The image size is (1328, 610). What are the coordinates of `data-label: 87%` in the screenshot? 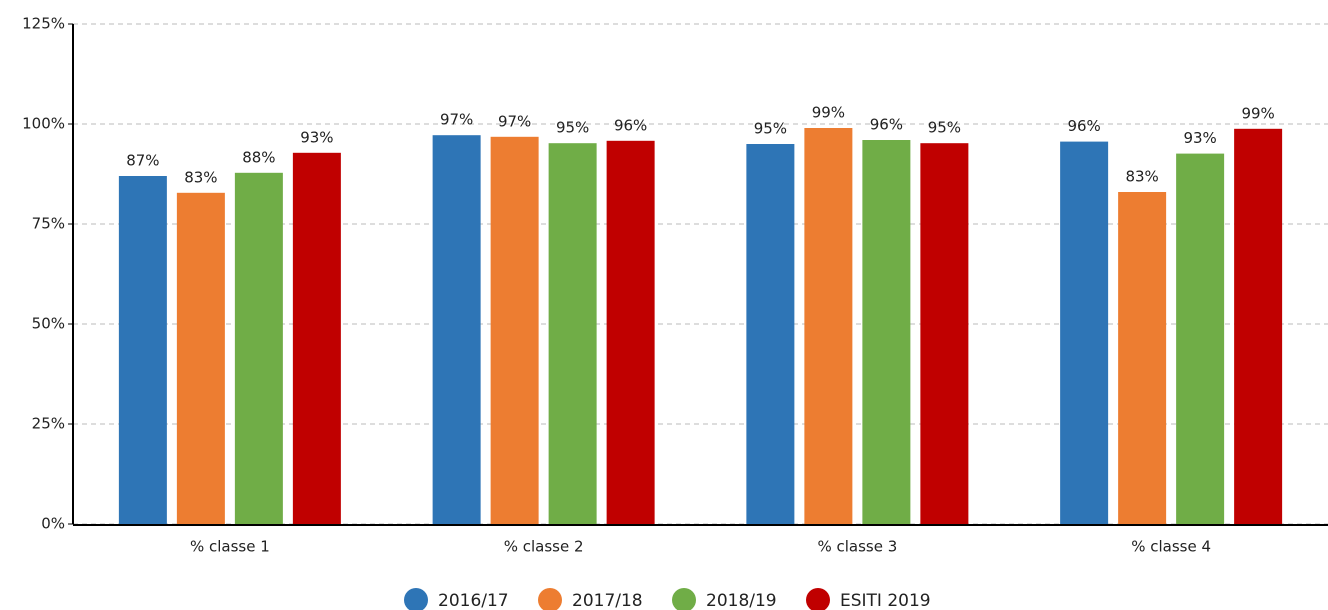 It's located at (142, 161).